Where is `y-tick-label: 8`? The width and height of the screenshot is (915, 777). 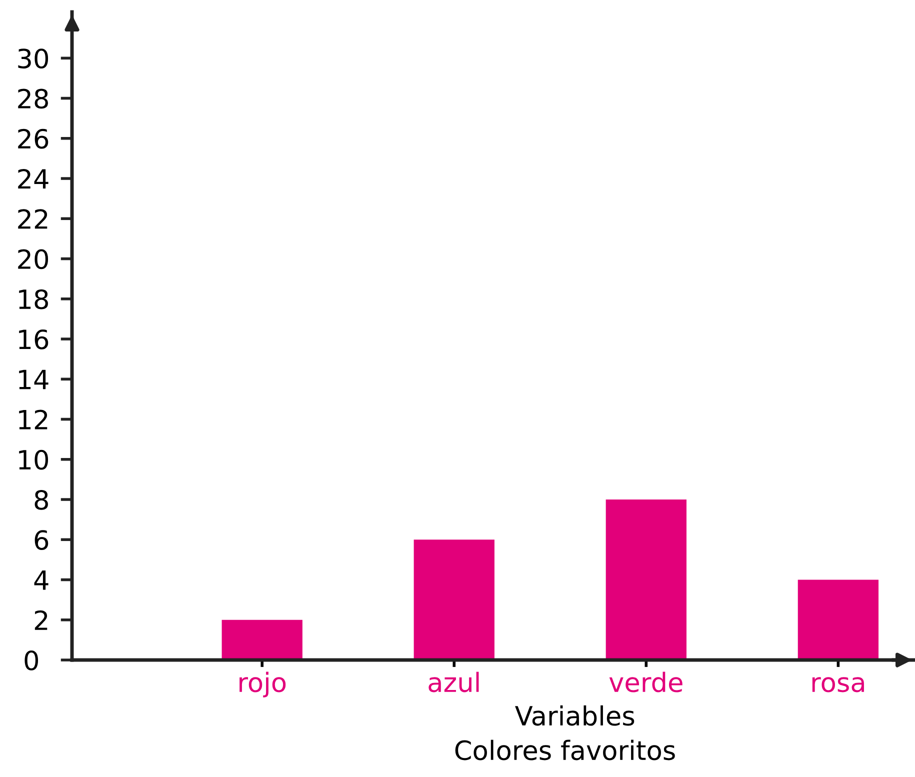
y-tick-label: 8 is located at coordinates (41, 500).